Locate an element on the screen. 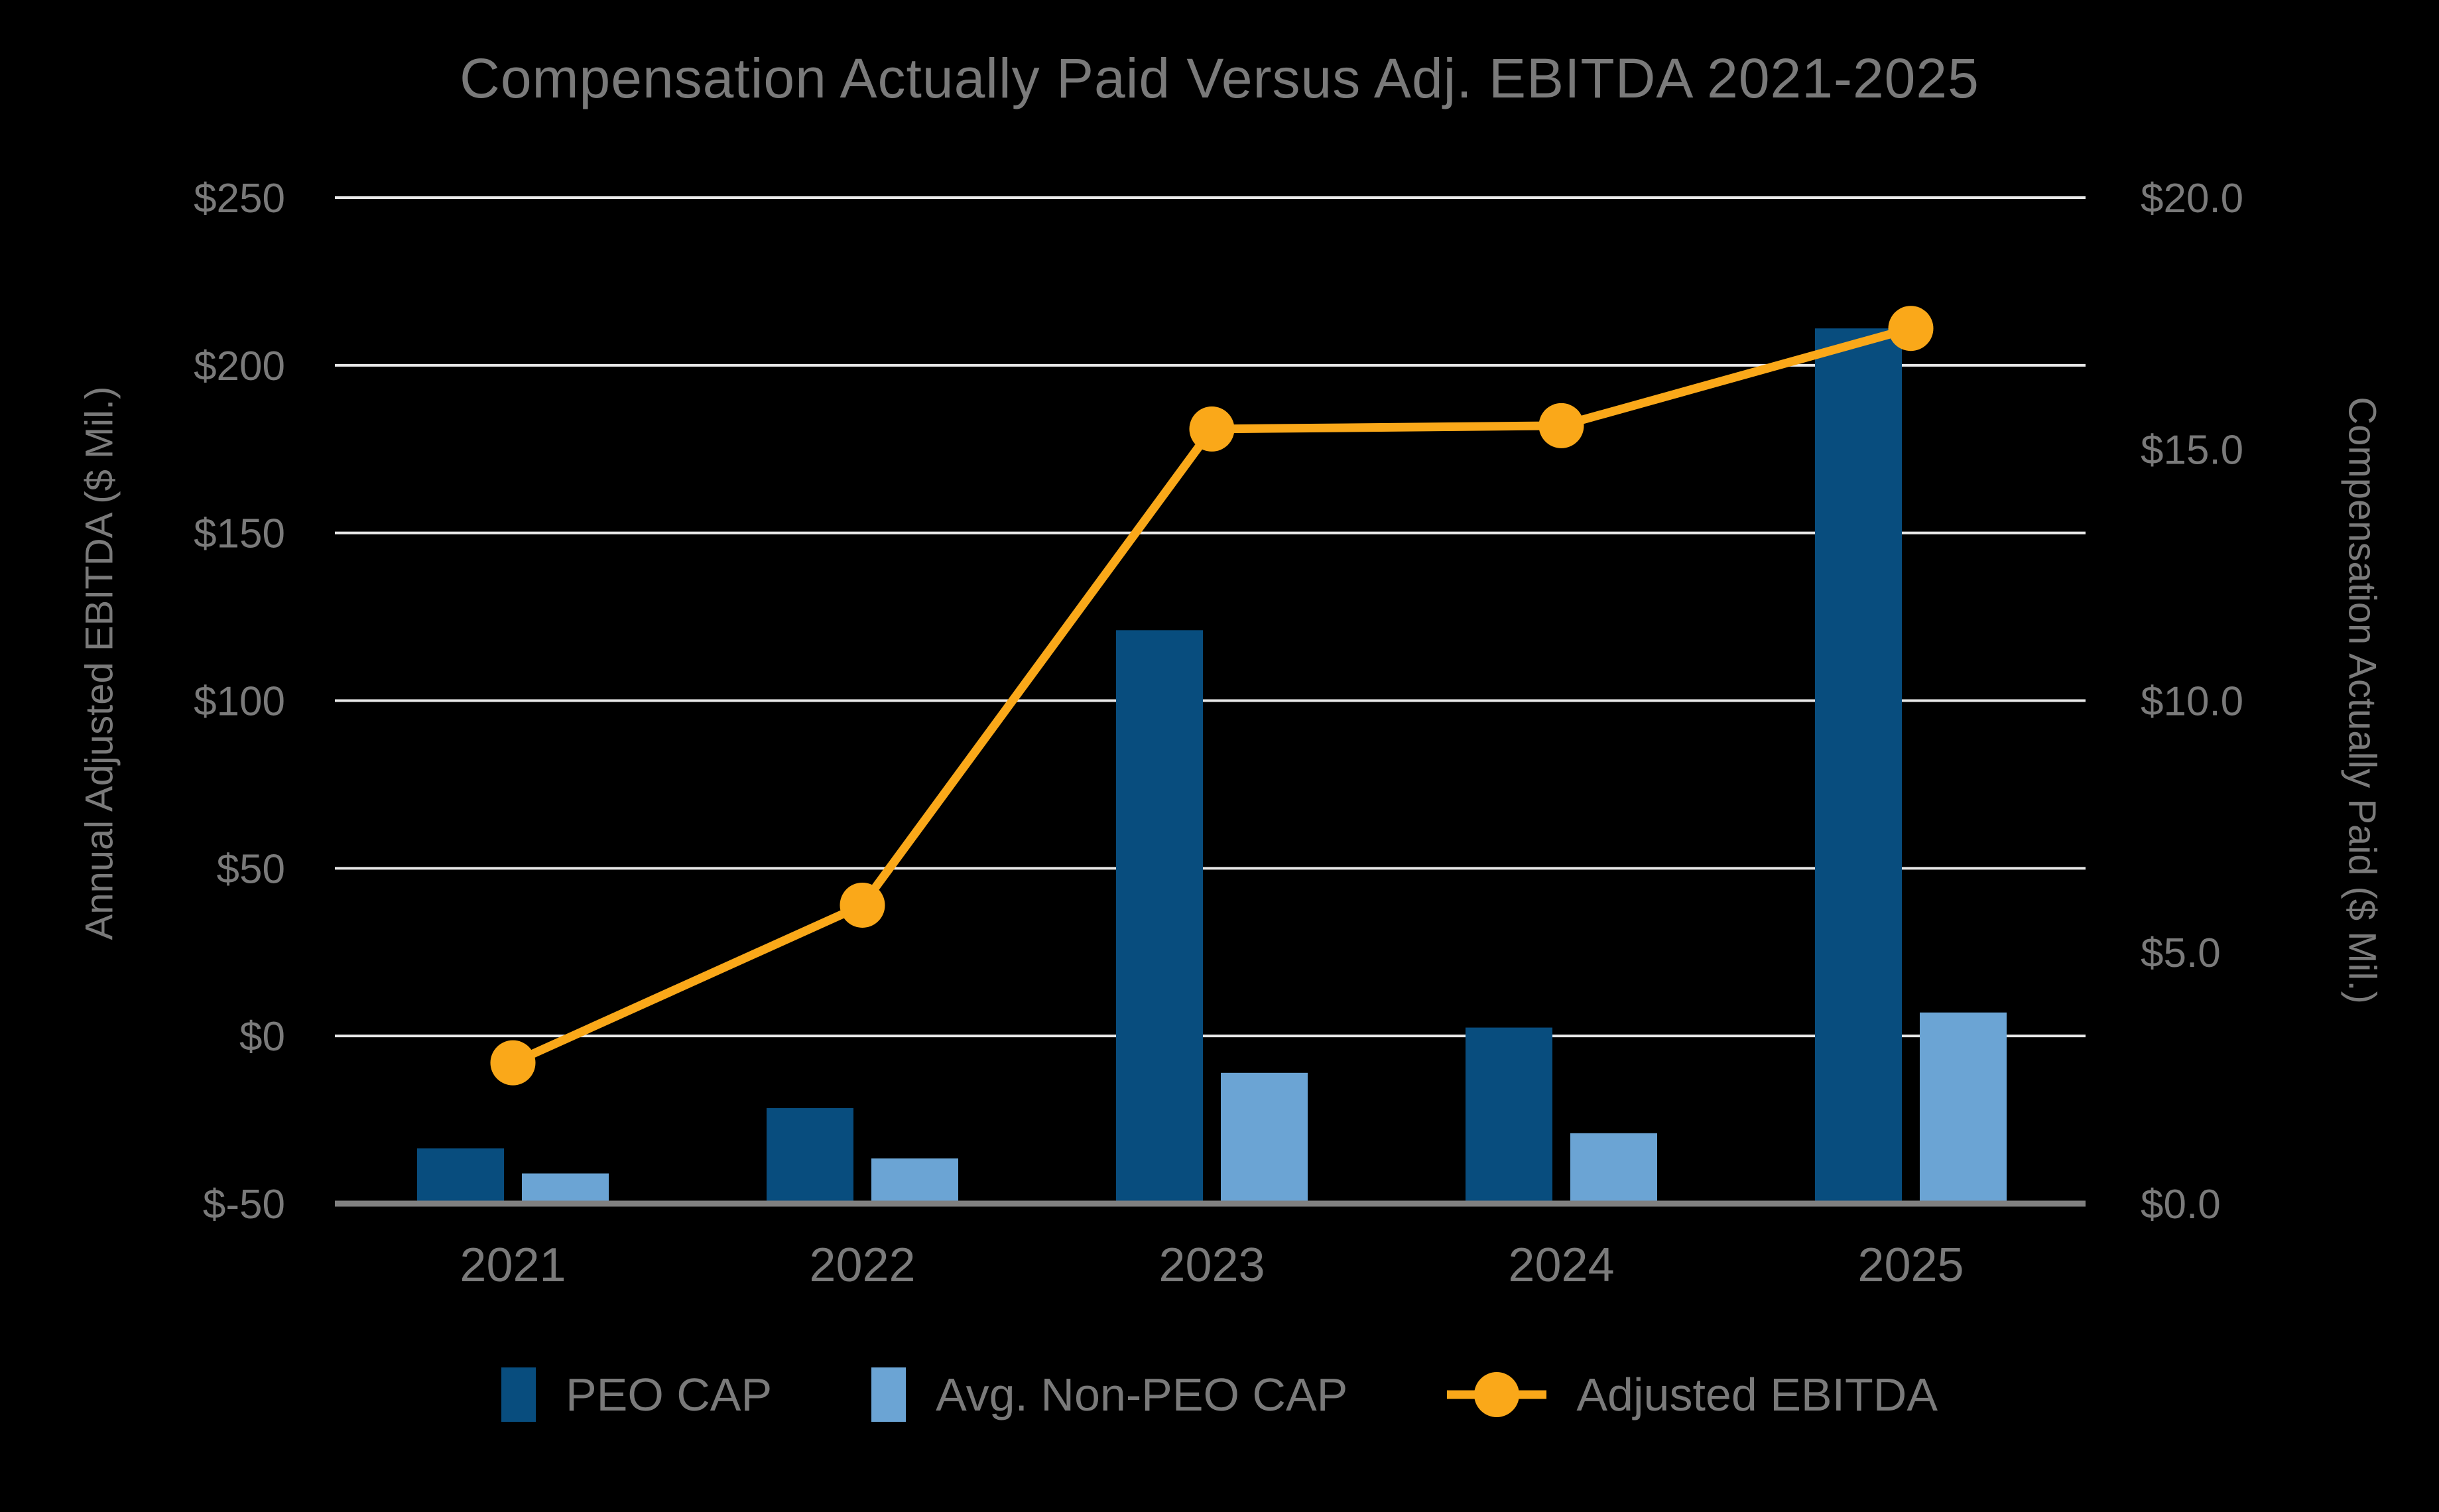  left-axis-tick: $50 is located at coordinates (251, 869).